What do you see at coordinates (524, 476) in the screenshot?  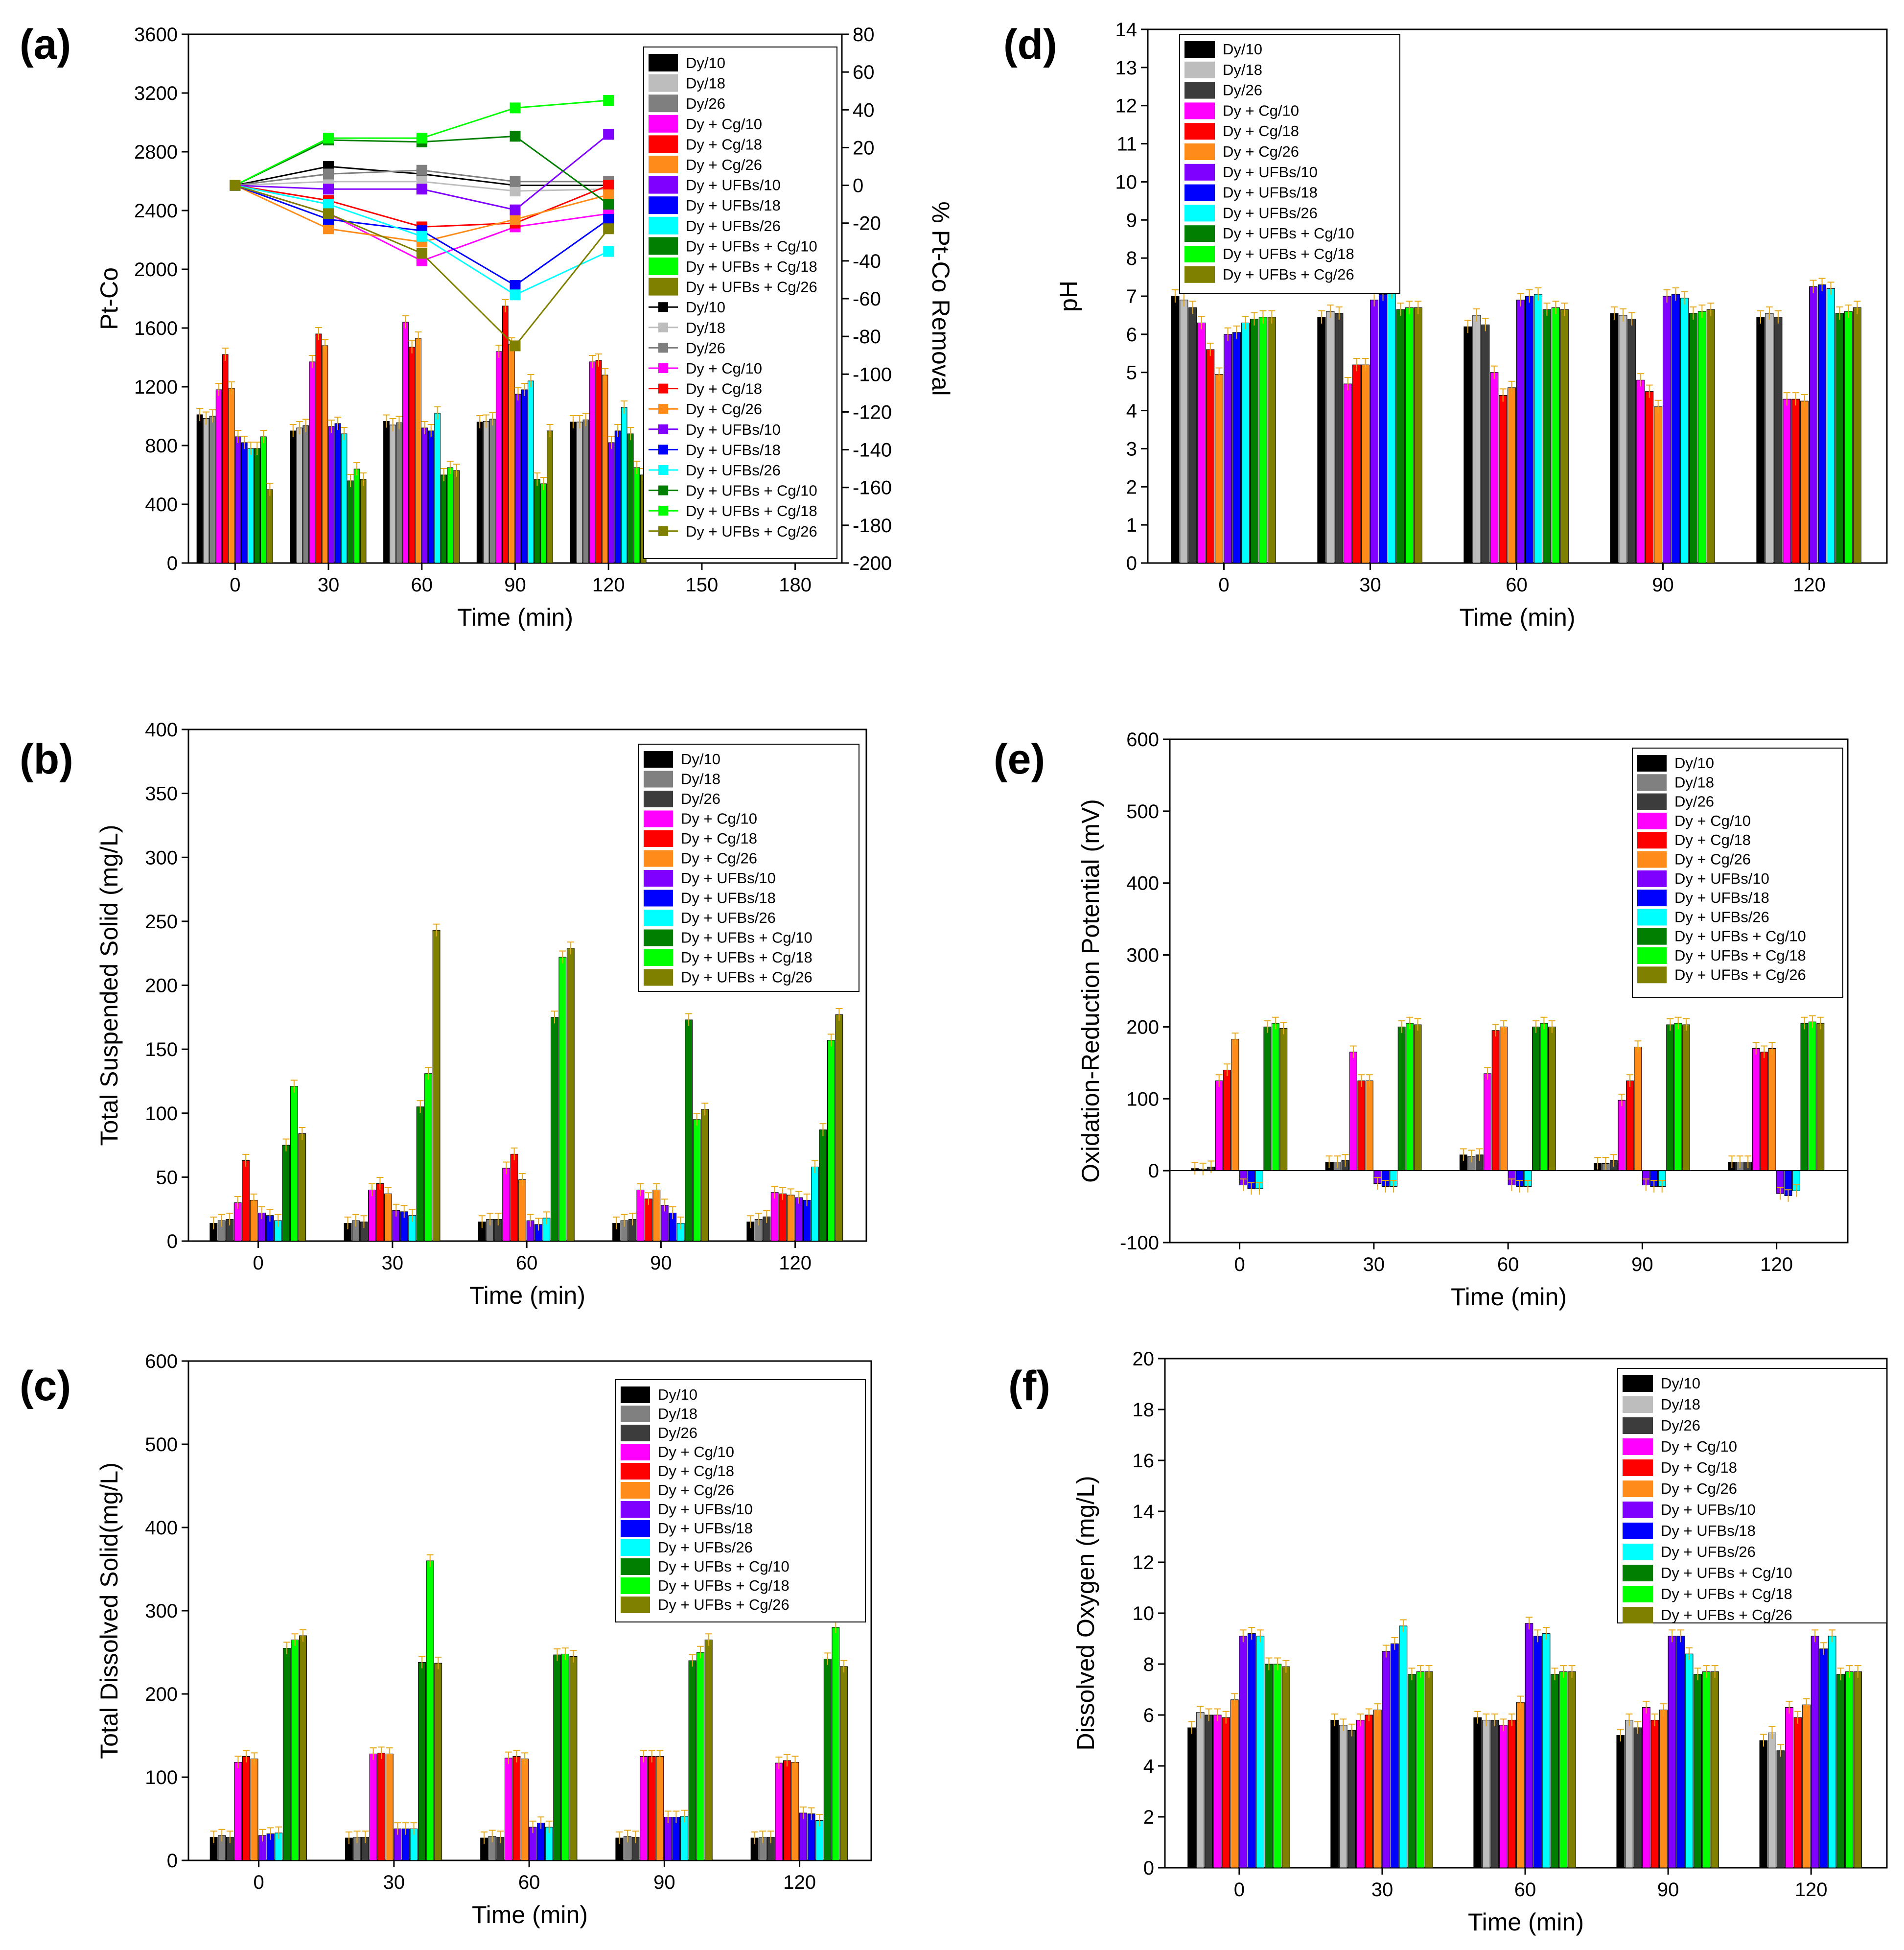 I see `bar-a-s7-c3` at bounding box center [524, 476].